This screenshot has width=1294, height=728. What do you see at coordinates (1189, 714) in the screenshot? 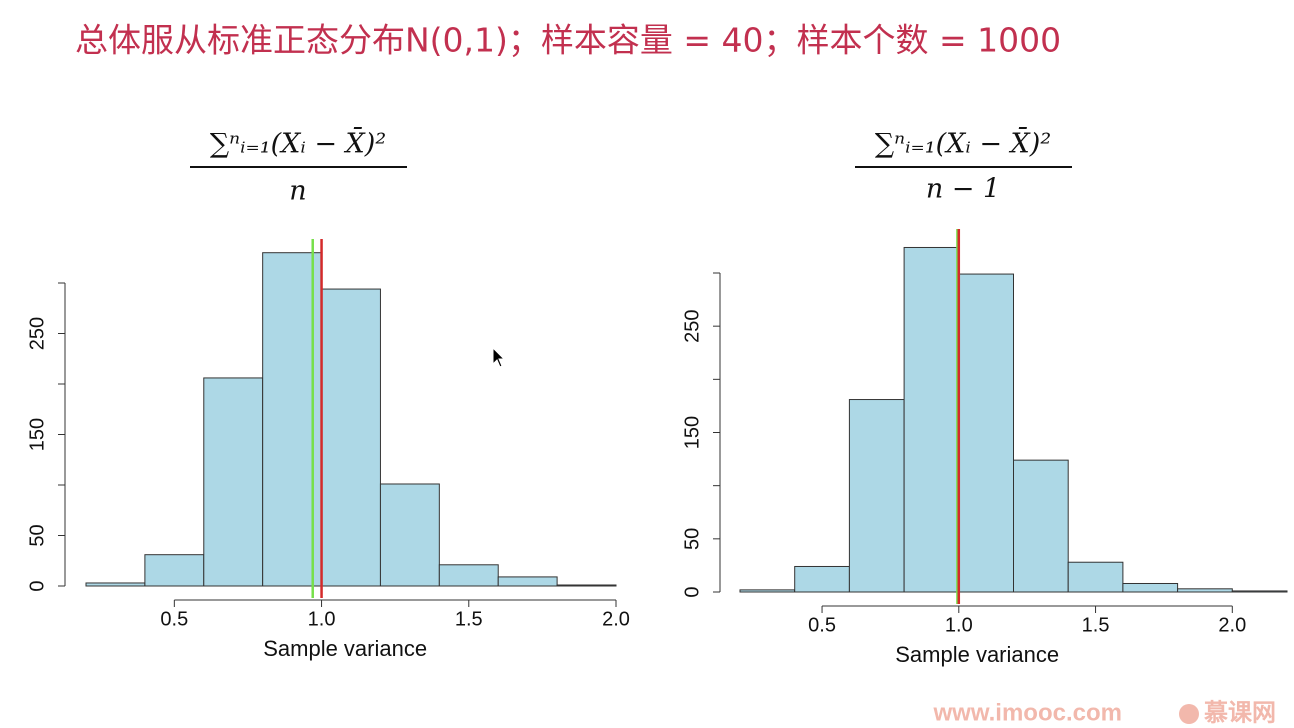
I see `watermark-logo` at bounding box center [1189, 714].